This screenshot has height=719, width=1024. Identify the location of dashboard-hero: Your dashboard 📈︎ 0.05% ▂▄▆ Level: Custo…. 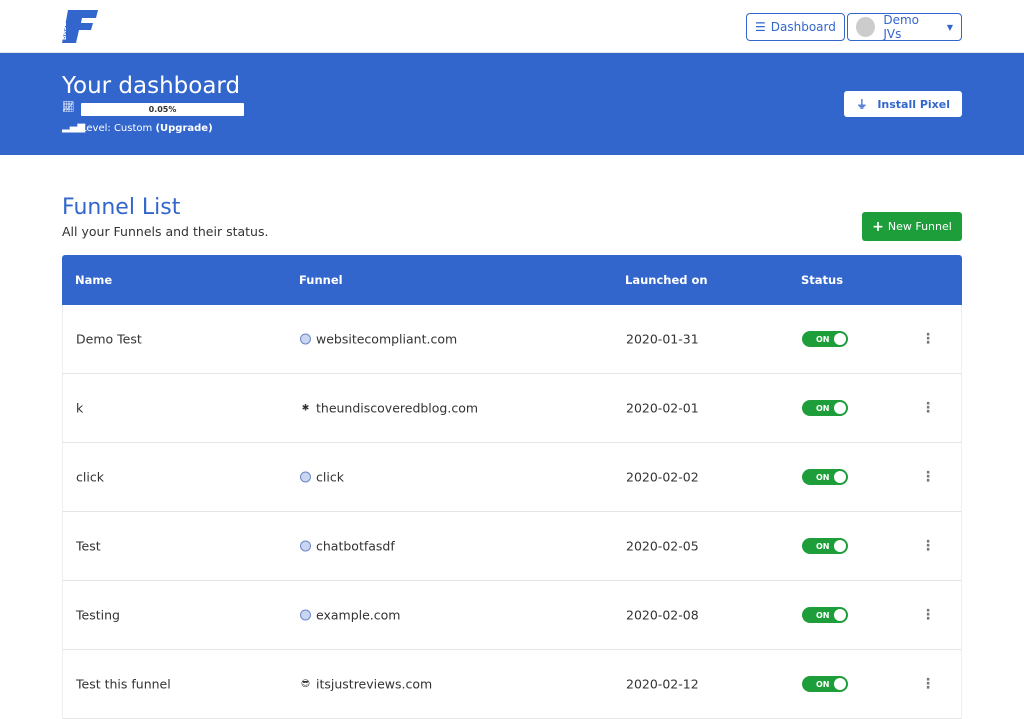
(512, 104).